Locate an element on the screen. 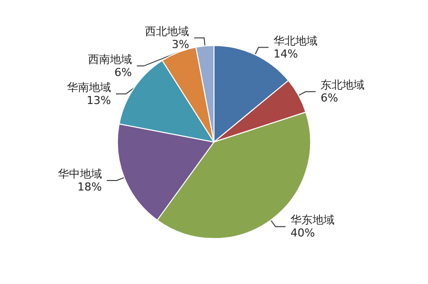  data-label: 40% is located at coordinates (302, 233).